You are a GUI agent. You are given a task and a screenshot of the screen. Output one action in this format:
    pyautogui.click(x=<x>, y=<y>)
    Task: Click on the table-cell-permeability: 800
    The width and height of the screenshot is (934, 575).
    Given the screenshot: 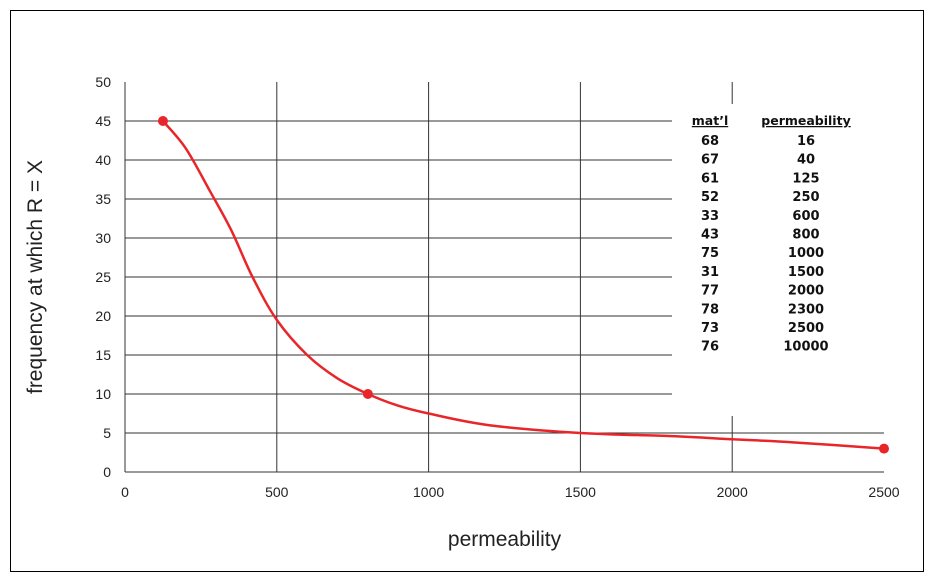 What is the action you would take?
    pyautogui.click(x=805, y=235)
    